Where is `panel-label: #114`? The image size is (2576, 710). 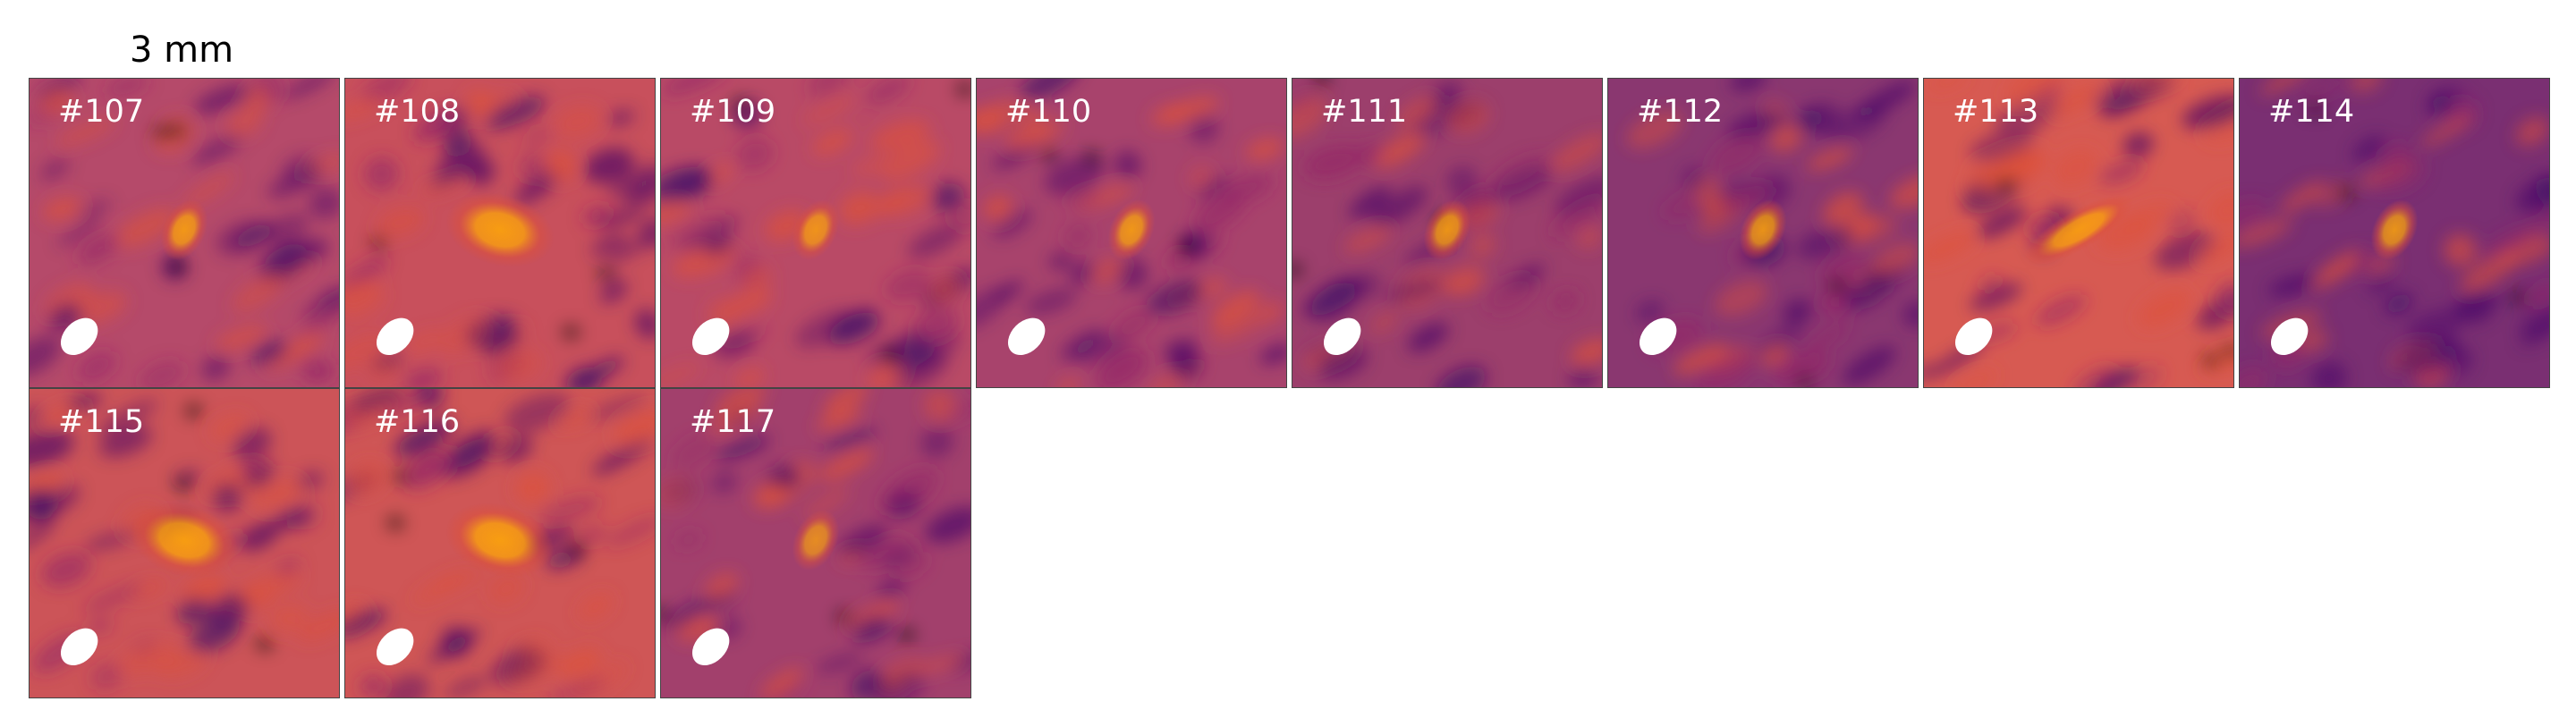
panel-label: #114 is located at coordinates (2311, 112).